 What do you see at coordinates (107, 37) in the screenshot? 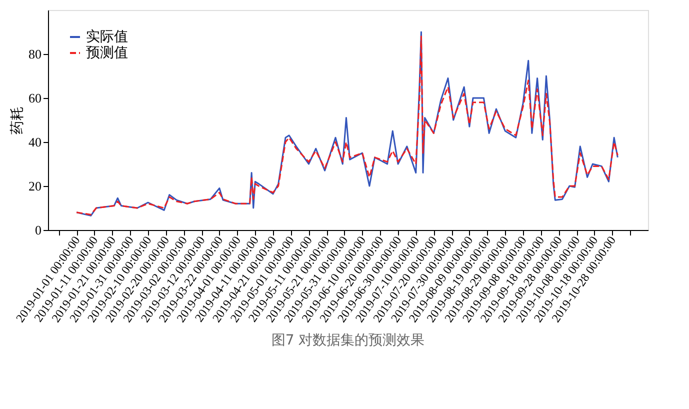
I see `legend-label: 实际值` at bounding box center [107, 37].